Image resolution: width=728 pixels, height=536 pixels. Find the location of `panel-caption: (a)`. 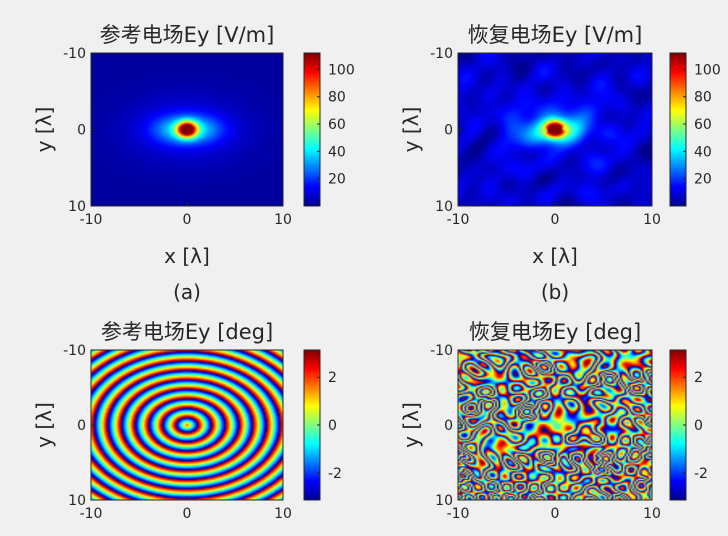

panel-caption: (a) is located at coordinates (187, 292).